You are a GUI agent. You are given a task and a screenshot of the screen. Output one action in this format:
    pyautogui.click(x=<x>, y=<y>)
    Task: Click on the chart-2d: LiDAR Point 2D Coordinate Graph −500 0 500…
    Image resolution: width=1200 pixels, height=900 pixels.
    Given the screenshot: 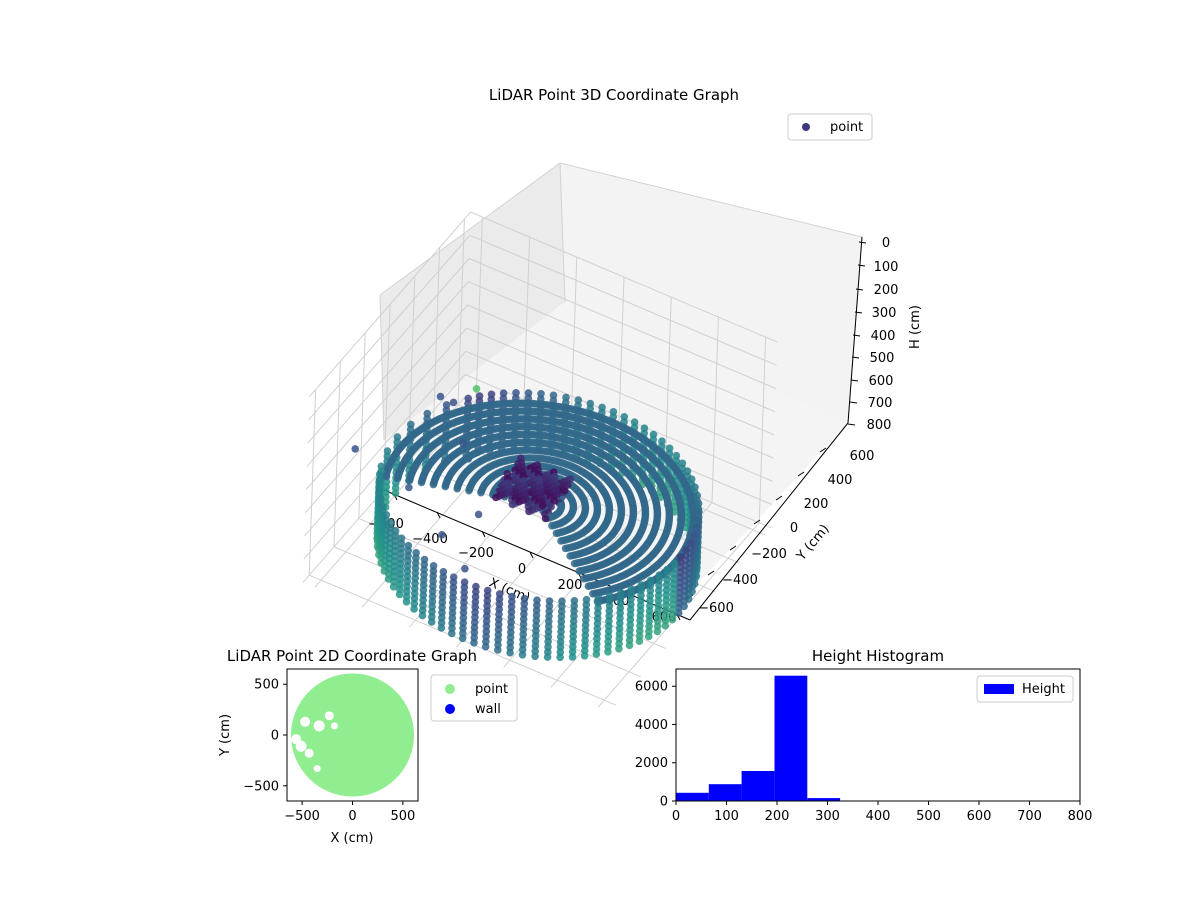 What is the action you would take?
    pyautogui.click(x=368, y=746)
    